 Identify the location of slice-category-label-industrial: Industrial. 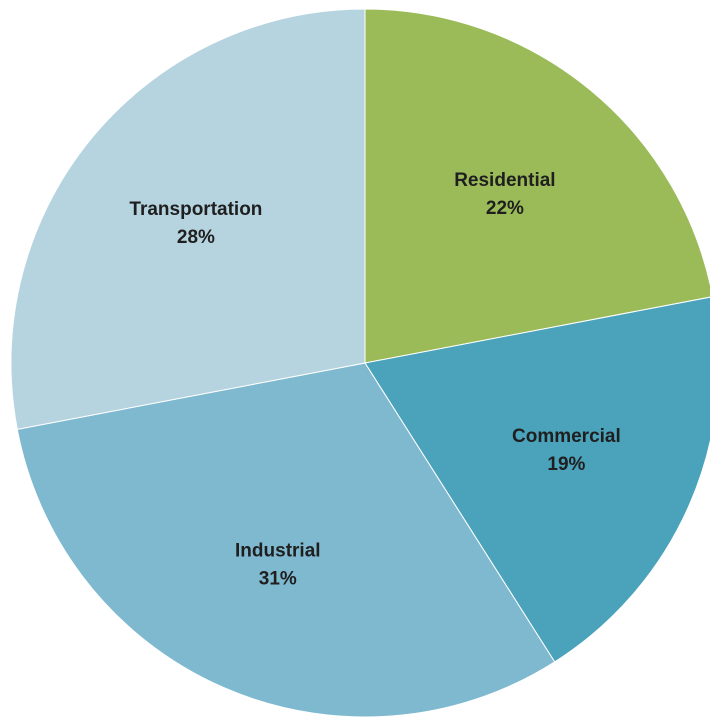
(278, 550).